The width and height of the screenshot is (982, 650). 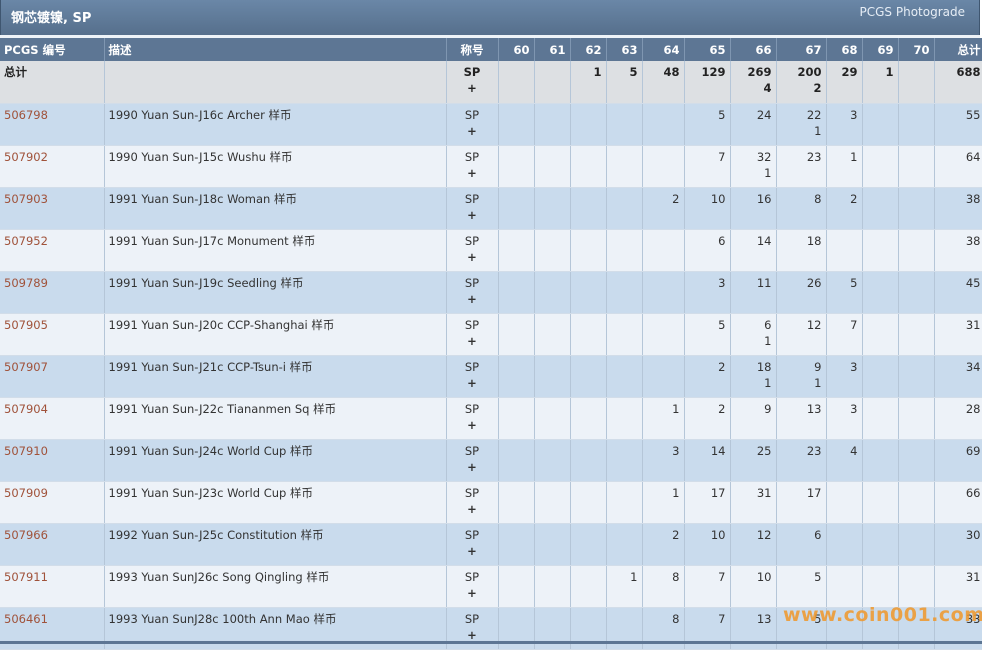 I want to click on total-row: 总计 SP +1 5 48 129 269 4 200 2 29 1 688, so click(x=491, y=82).